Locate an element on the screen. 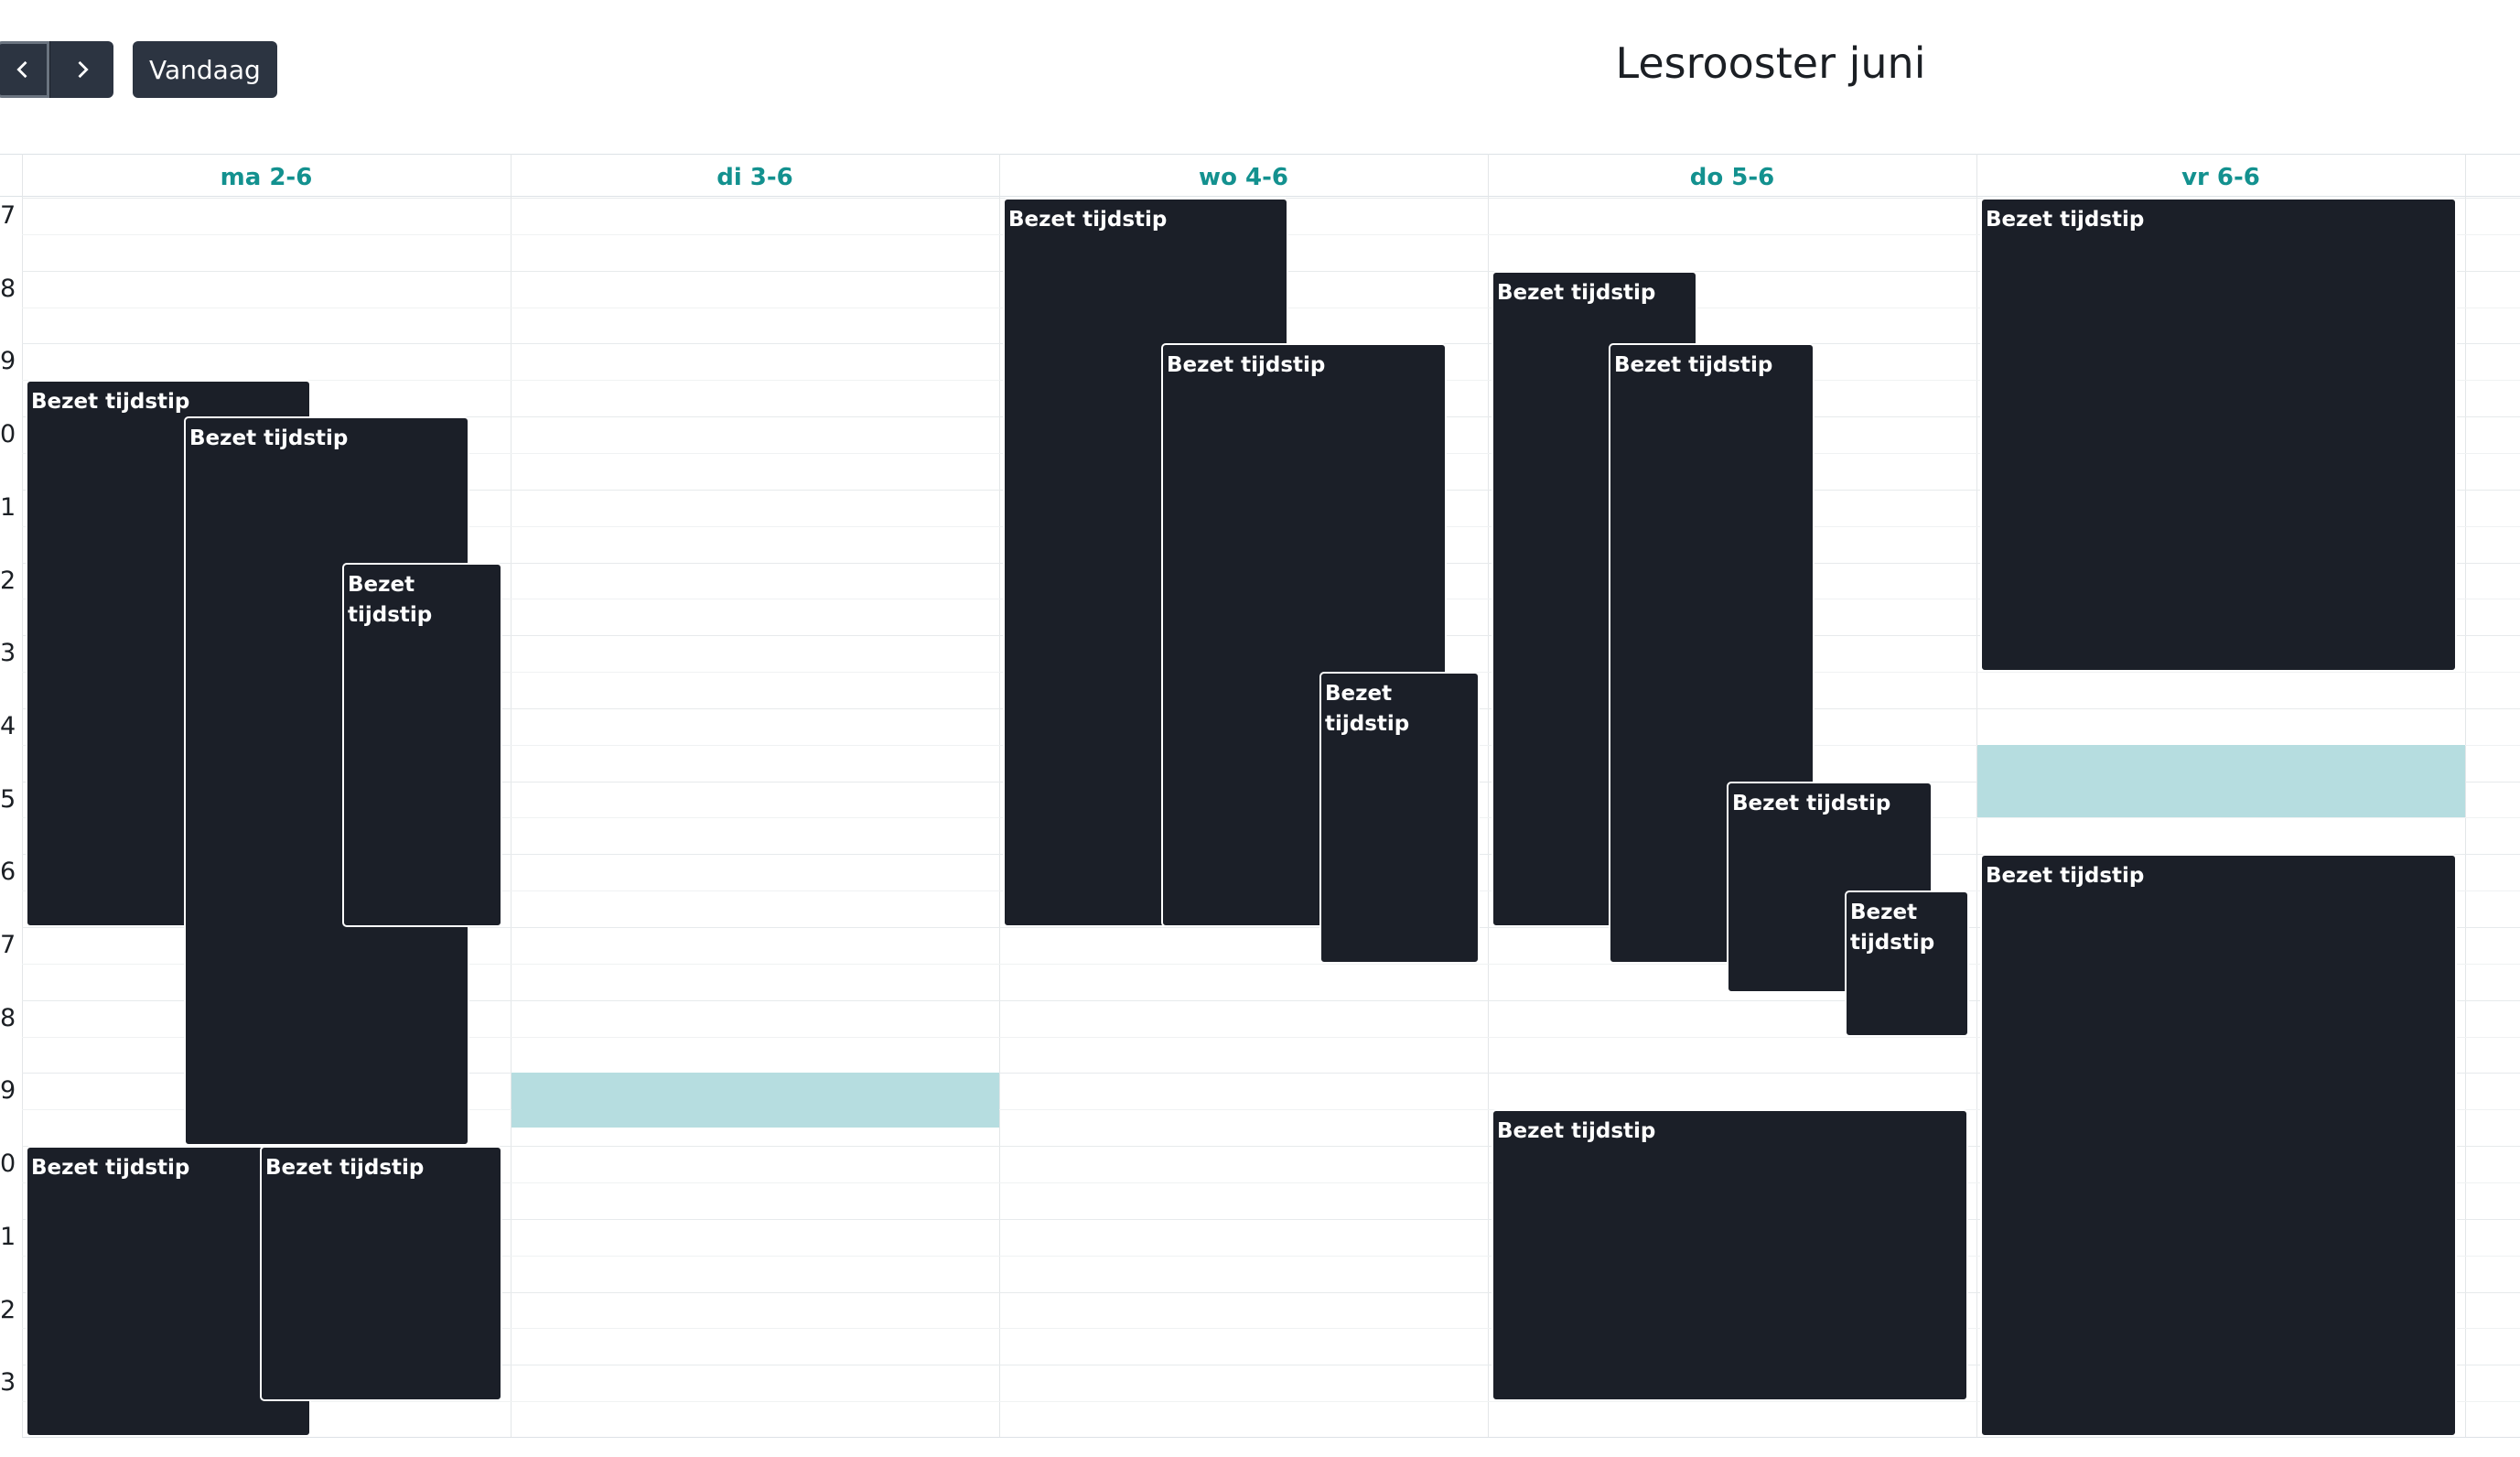 The width and height of the screenshot is (2520, 1457). calendar-toolbar: Vandaag Lesrooster juni is located at coordinates (1260, 73).